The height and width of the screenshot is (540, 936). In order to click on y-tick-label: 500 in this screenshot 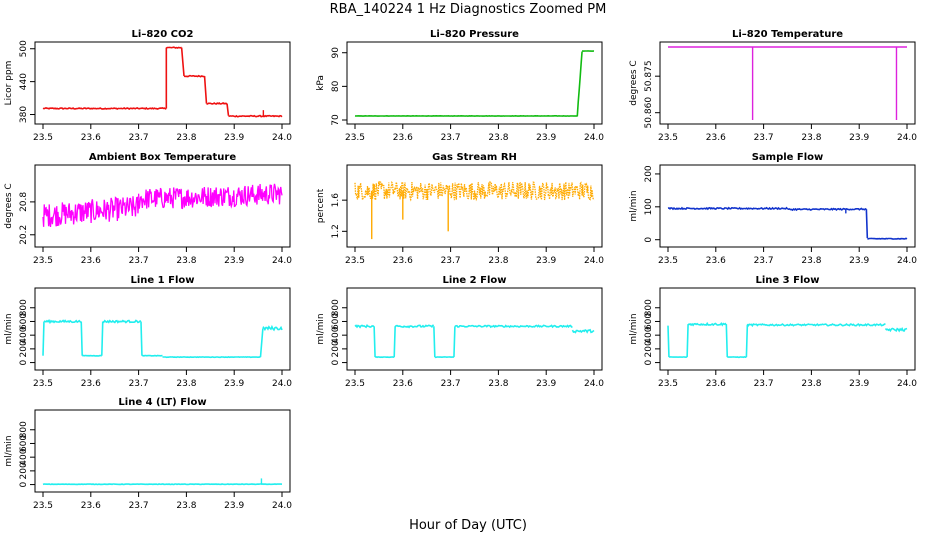, I will do `click(24, 48)`.